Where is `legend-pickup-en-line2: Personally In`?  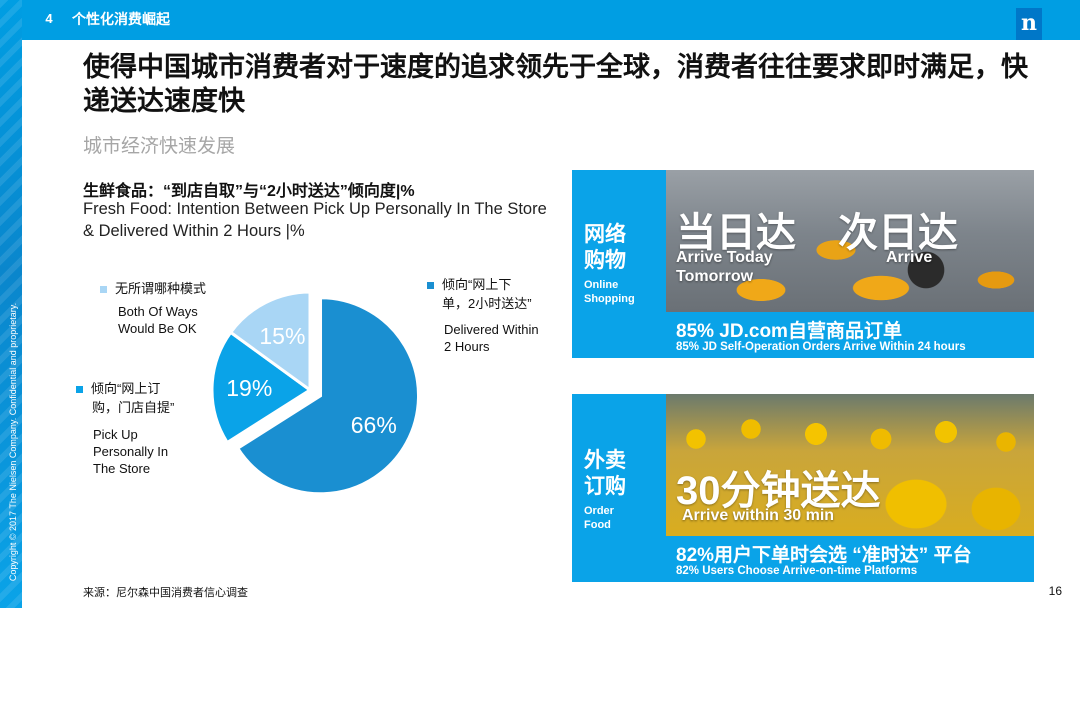 legend-pickup-en-line2: Personally In is located at coordinates (131, 451).